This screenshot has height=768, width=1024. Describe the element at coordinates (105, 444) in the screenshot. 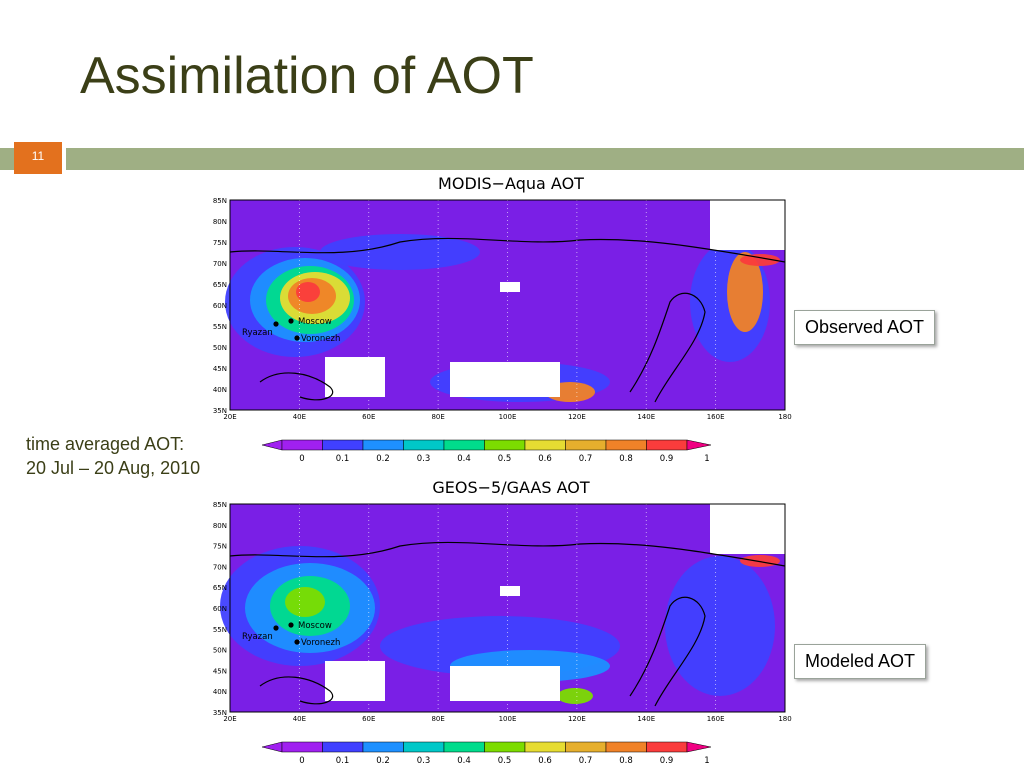

I see `note-line-1: time averaged AOT:` at that location.